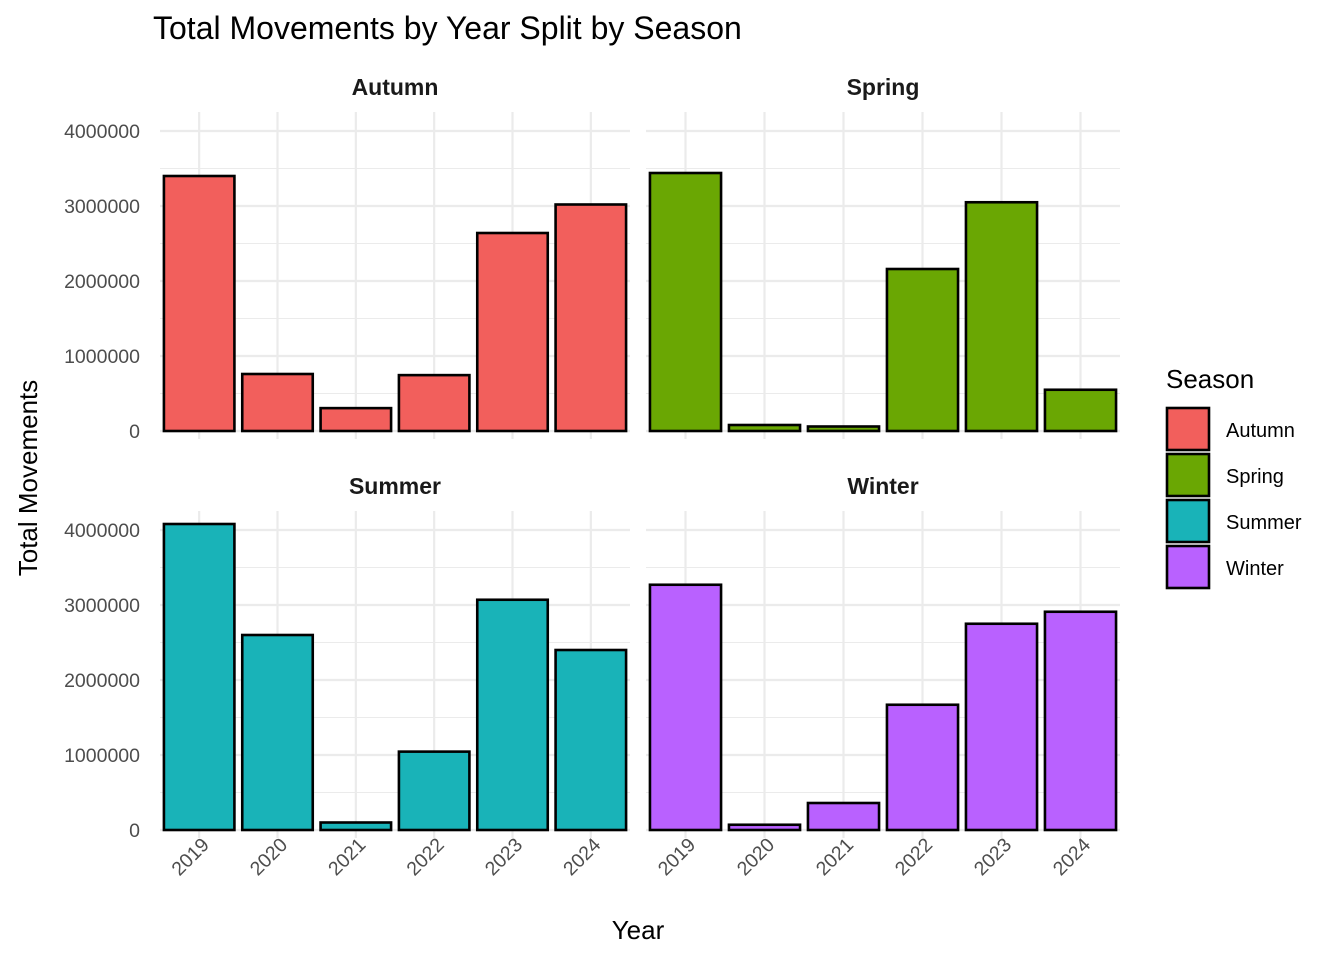 The width and height of the screenshot is (1344, 960). I want to click on y-axis-title: Total Movements, so click(28, 478).